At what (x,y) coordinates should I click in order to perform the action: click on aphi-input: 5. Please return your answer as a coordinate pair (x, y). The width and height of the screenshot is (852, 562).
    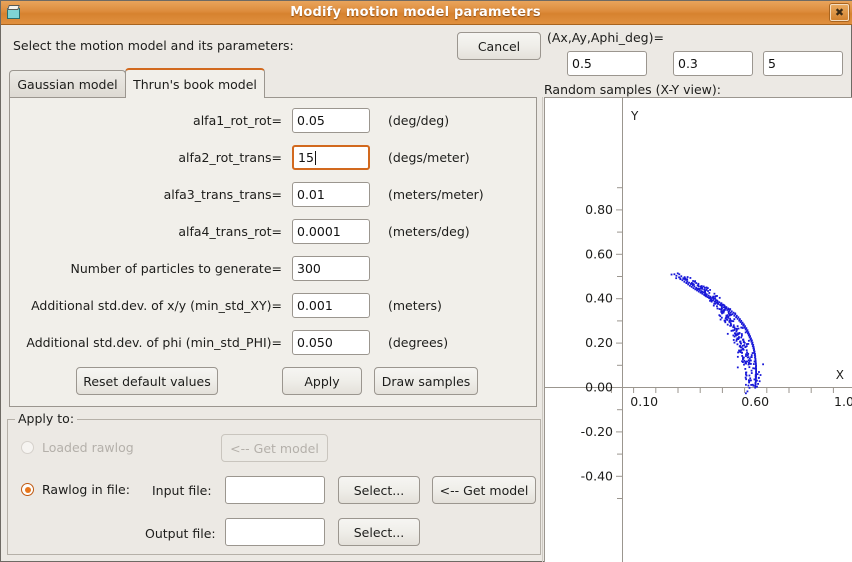
    Looking at the image, I should click on (803, 63).